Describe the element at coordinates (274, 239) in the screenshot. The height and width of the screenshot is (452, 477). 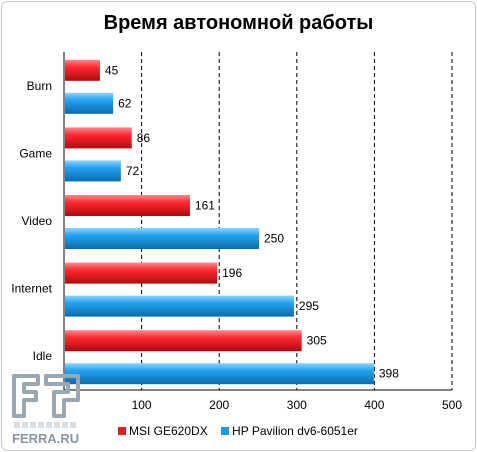
I see `data-label-video-hp: 250` at that location.